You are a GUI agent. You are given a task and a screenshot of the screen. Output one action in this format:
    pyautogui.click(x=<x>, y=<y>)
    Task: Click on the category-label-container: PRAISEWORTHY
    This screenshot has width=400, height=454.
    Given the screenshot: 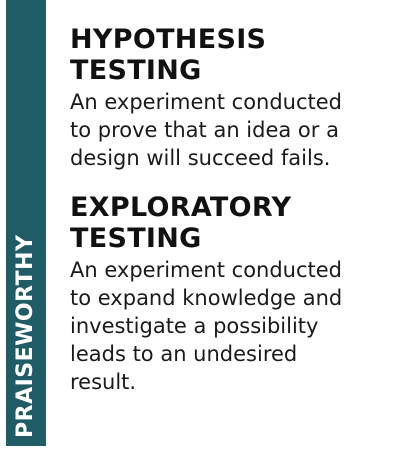 What is the action you would take?
    pyautogui.click(x=26, y=318)
    